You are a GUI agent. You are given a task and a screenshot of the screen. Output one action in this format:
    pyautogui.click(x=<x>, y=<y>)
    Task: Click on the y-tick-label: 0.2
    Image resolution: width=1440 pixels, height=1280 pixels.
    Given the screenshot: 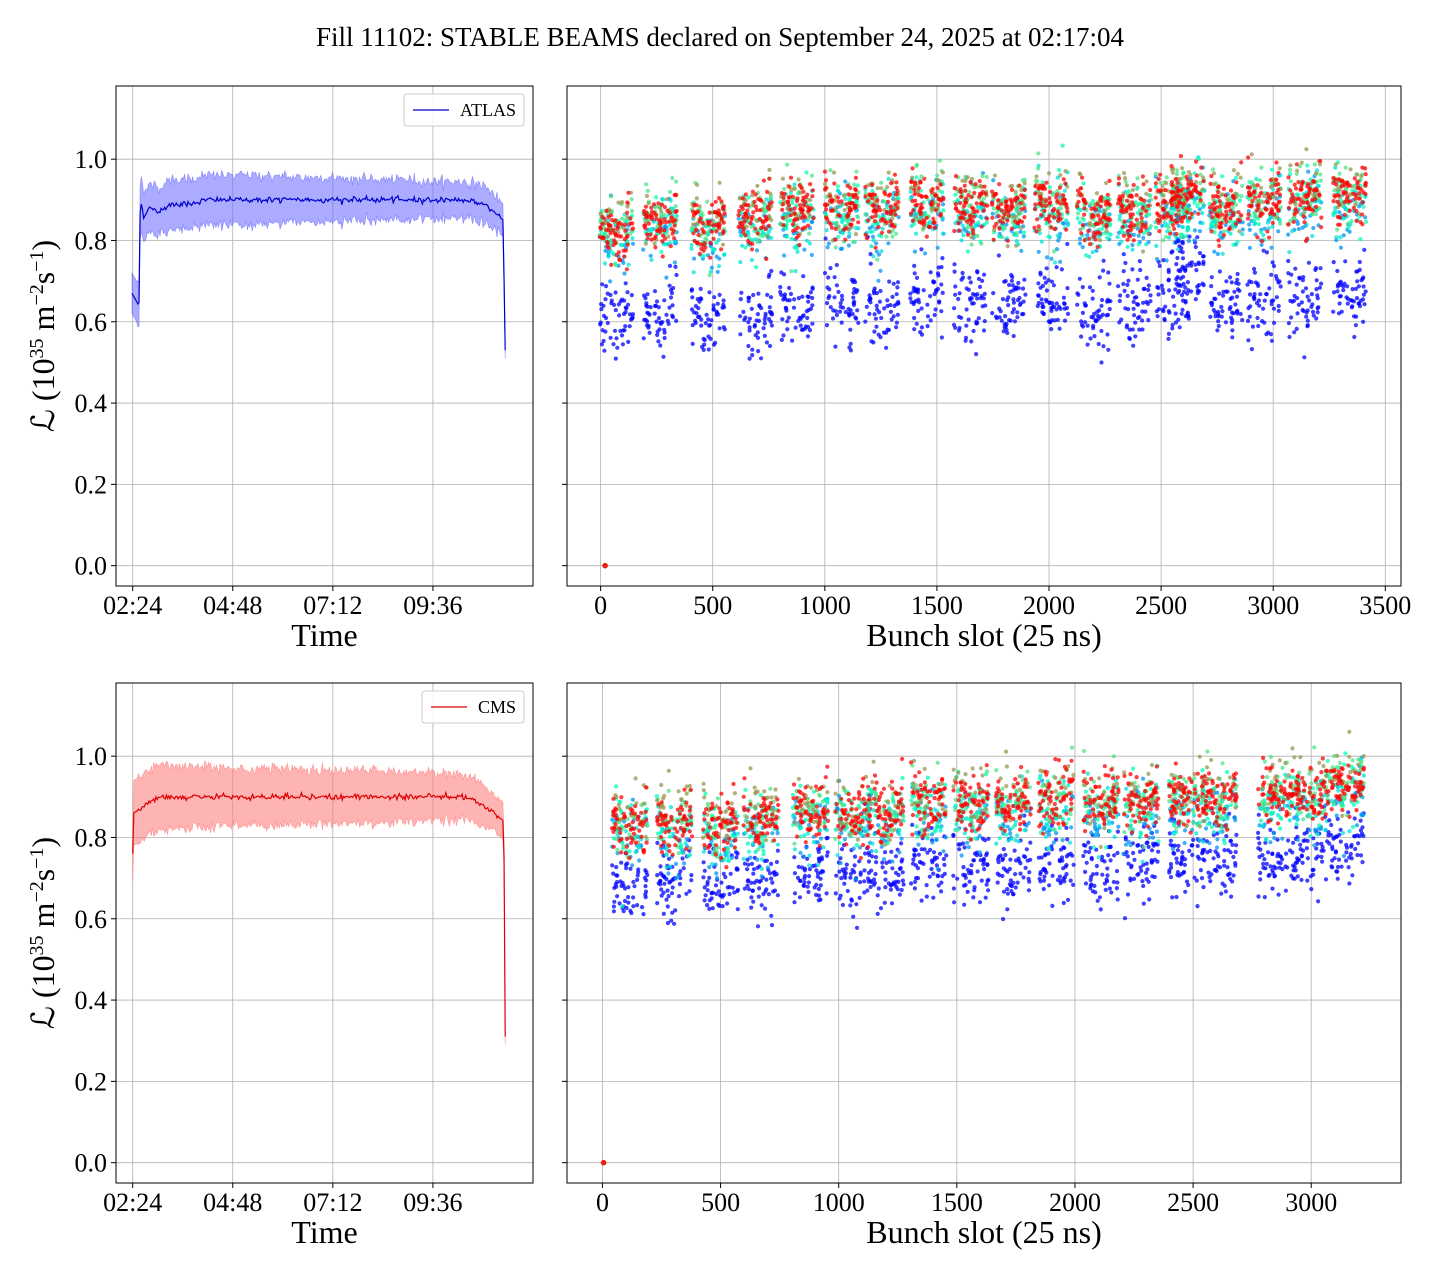 What is the action you would take?
    pyautogui.click(x=91, y=484)
    